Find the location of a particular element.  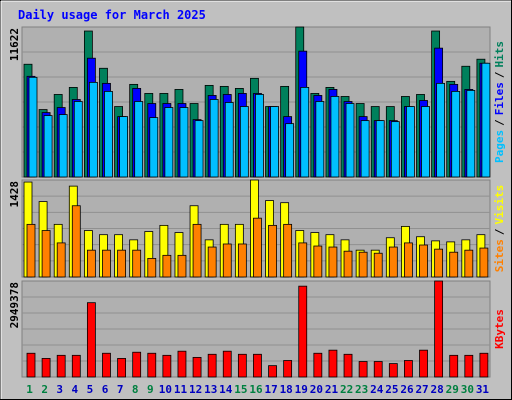

legend-entry: Pages is located at coordinates (499, 146).